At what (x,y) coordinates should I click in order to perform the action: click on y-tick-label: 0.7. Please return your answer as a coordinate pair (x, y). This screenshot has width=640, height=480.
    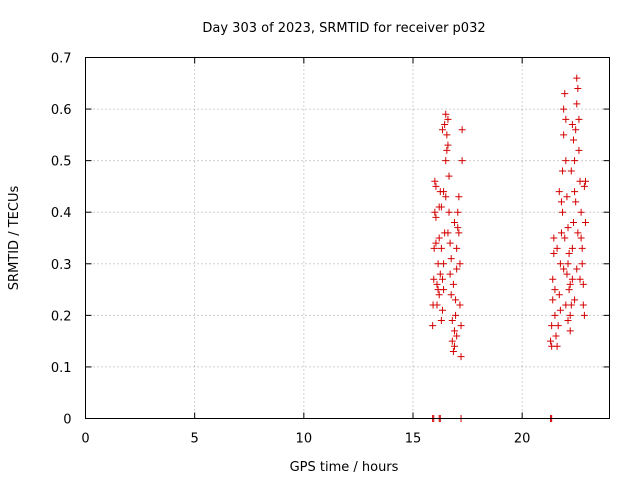
    Looking at the image, I should click on (61, 59).